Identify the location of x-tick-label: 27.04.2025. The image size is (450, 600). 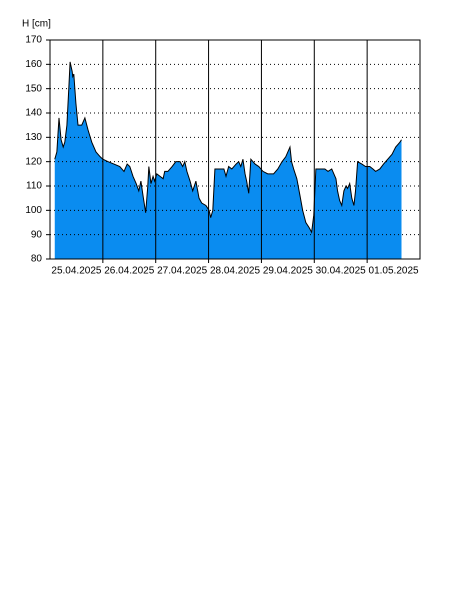
(182, 271).